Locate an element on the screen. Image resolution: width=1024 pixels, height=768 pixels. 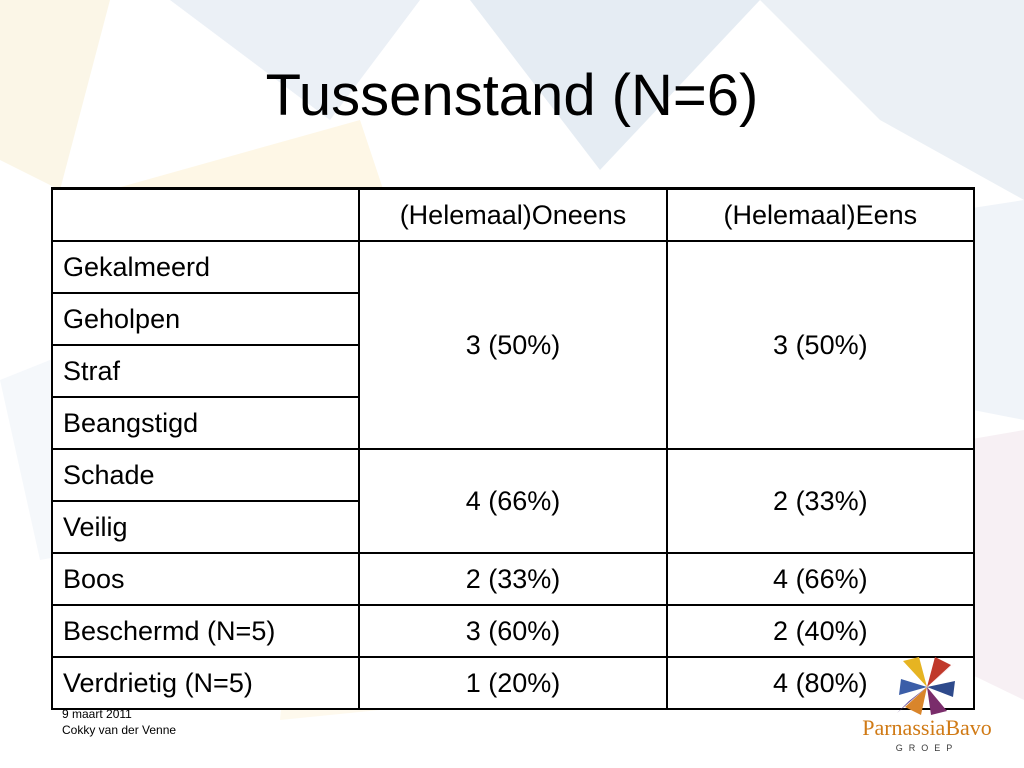
row-label: Straf is located at coordinates (205, 371).